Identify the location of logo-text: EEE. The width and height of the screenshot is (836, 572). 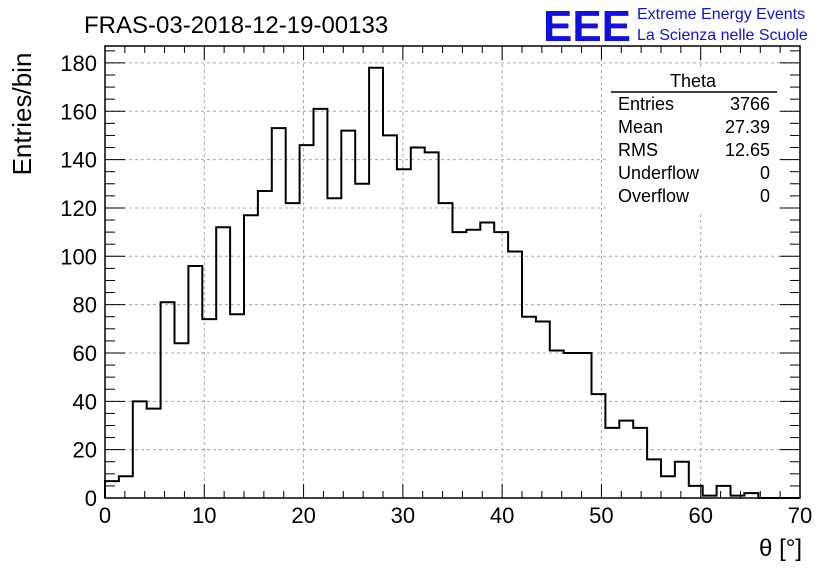
(587, 26).